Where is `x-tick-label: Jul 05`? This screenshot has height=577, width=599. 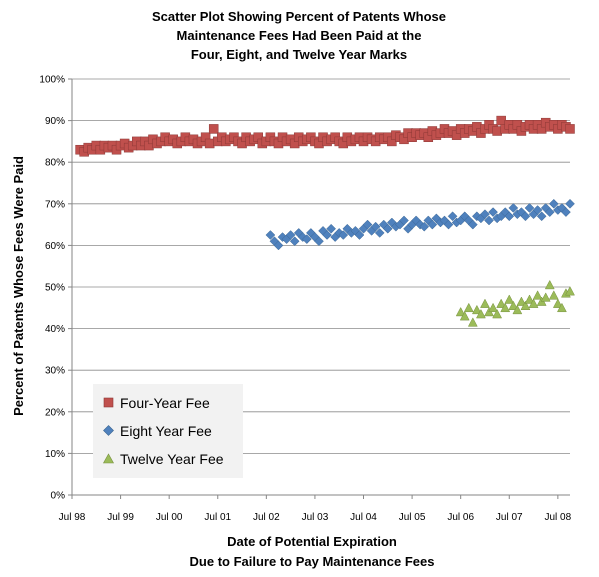 x-tick-label: Jul 05 is located at coordinates (412, 517).